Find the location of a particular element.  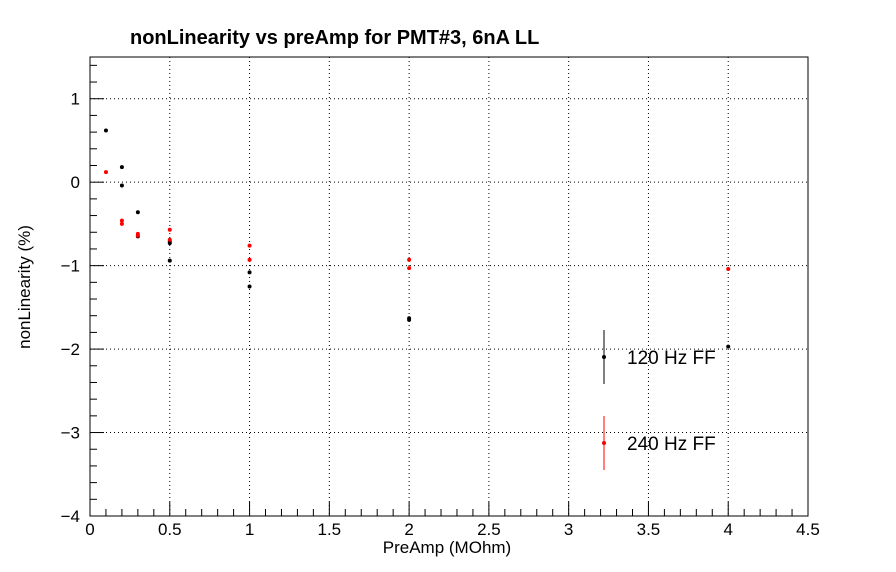

x-tick-label: 1.5 is located at coordinates (330, 529).